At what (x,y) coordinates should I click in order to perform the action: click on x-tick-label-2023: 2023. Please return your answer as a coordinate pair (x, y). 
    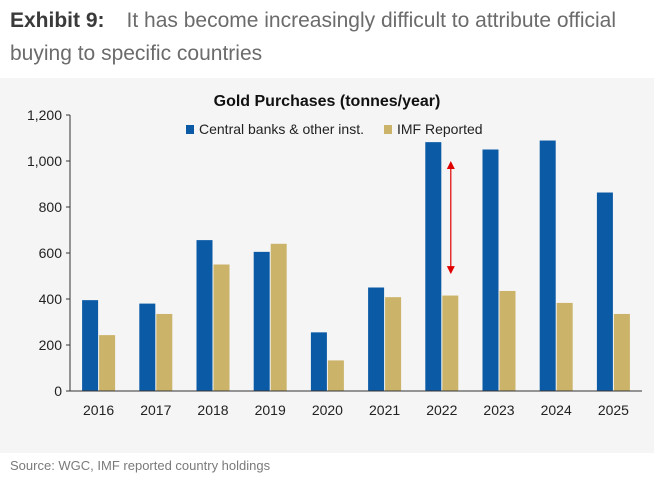
    Looking at the image, I should click on (498, 410).